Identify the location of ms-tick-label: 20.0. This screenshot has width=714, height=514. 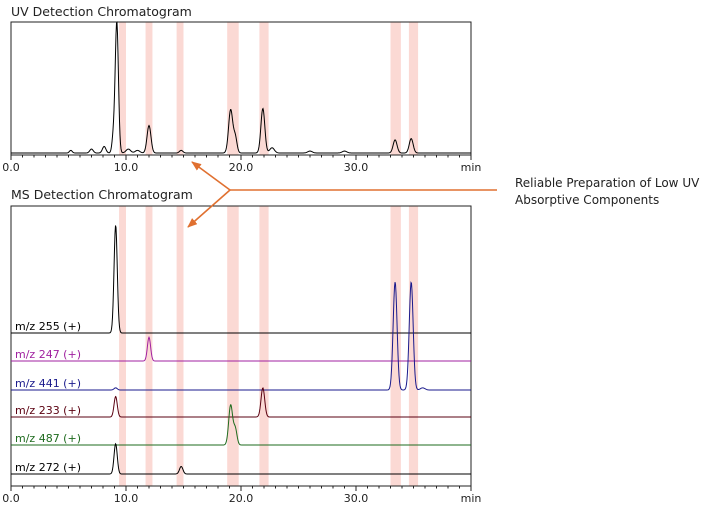
(241, 498).